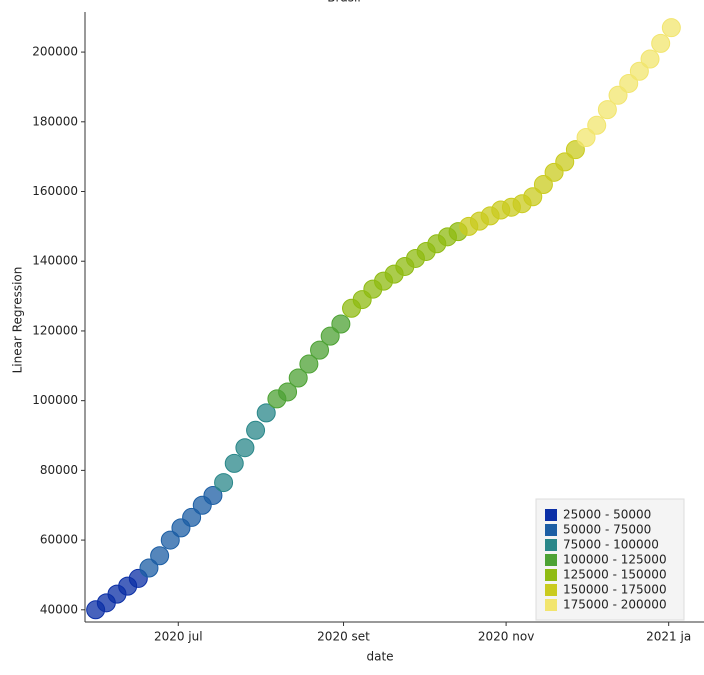 This screenshot has width=704, height=675. I want to click on x-axis-label: date, so click(379, 657).